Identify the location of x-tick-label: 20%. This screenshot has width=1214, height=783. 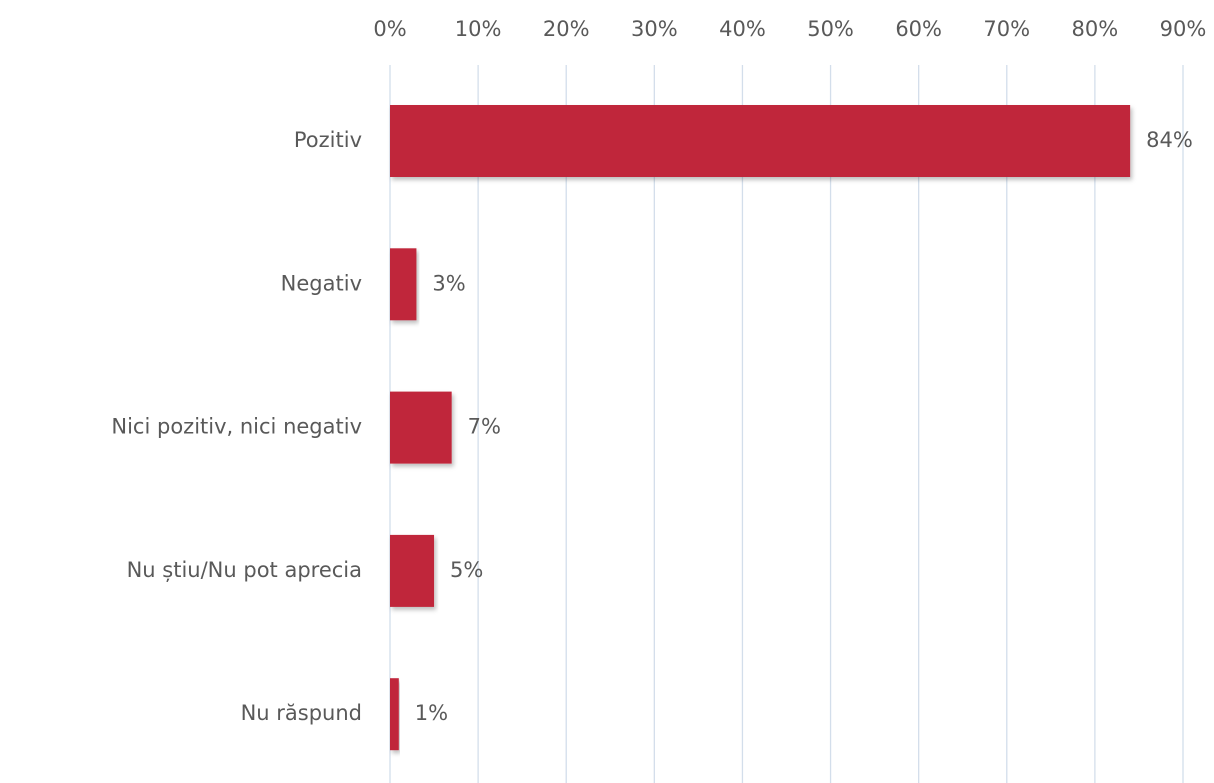
(566, 29).